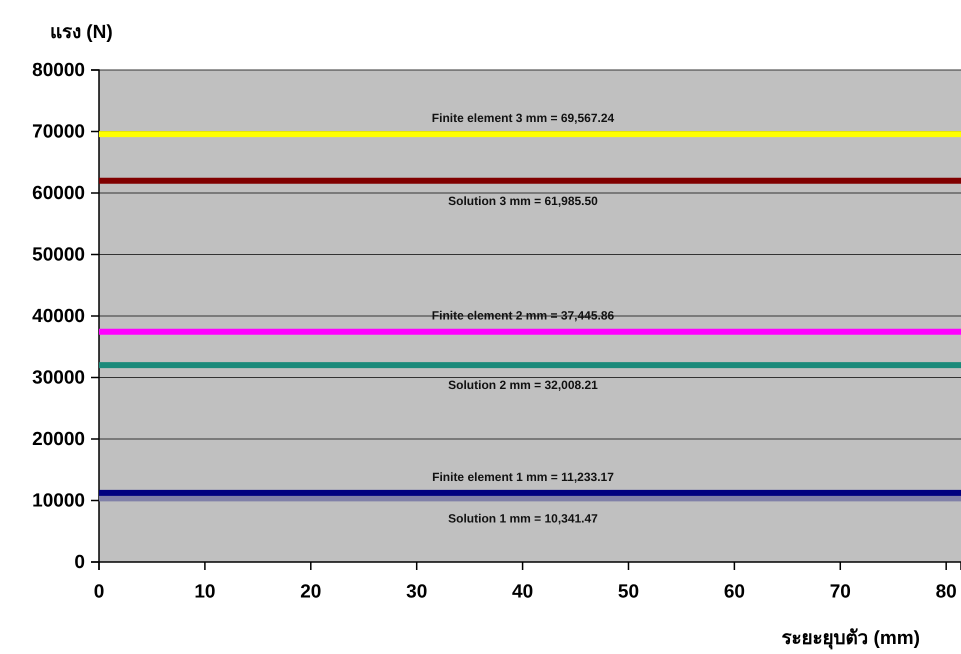  Describe the element at coordinates (523, 201) in the screenshot. I see `annotation: Solution 3 mm = 61,985.50` at that location.